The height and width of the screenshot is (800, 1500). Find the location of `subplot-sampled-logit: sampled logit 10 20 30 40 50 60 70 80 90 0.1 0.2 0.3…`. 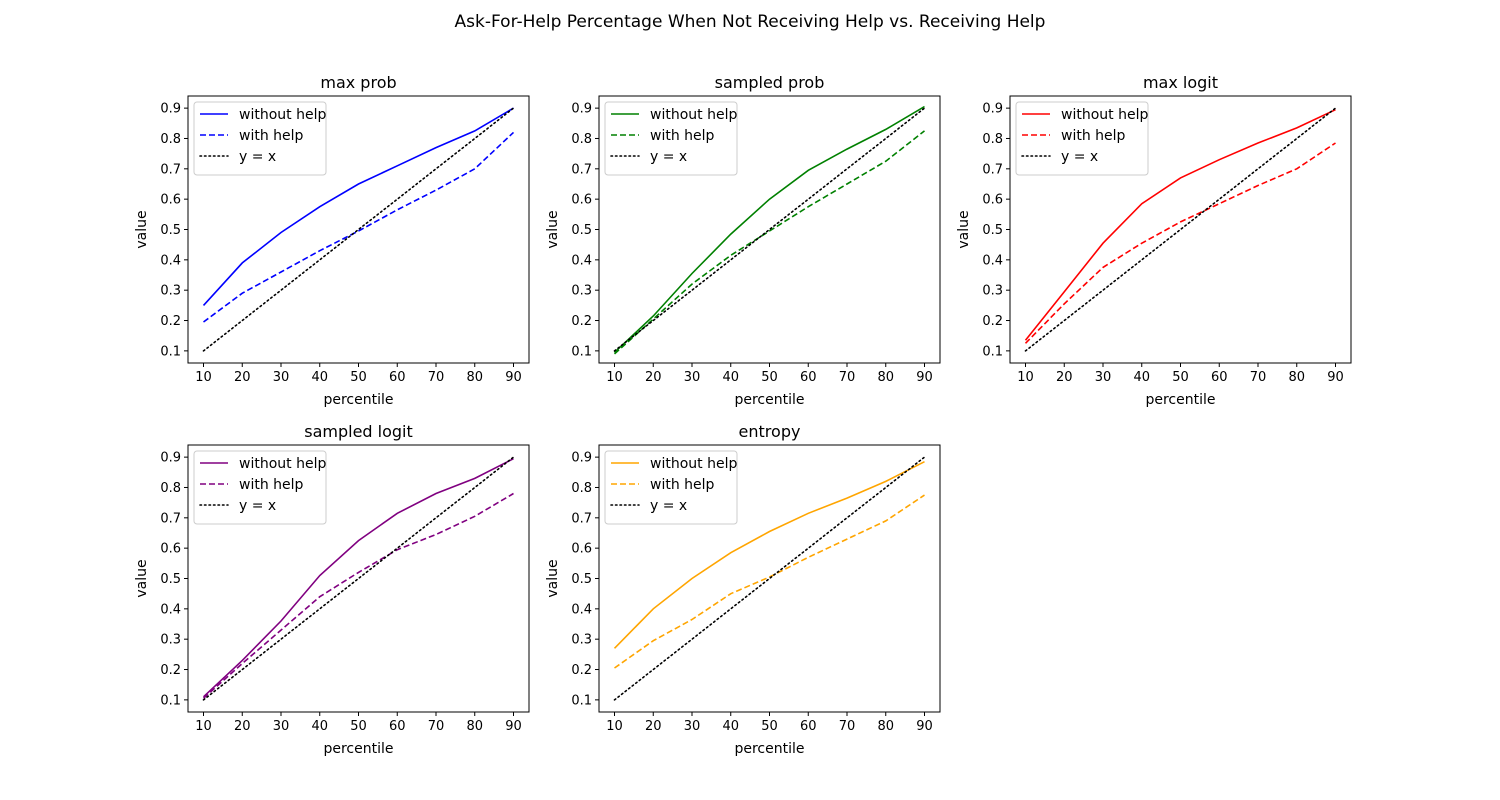

subplot-sampled-logit: sampled logit 10 20 30 40 50 60 70 80 90 0.1 0.2 0.3… is located at coordinates (332, 589).